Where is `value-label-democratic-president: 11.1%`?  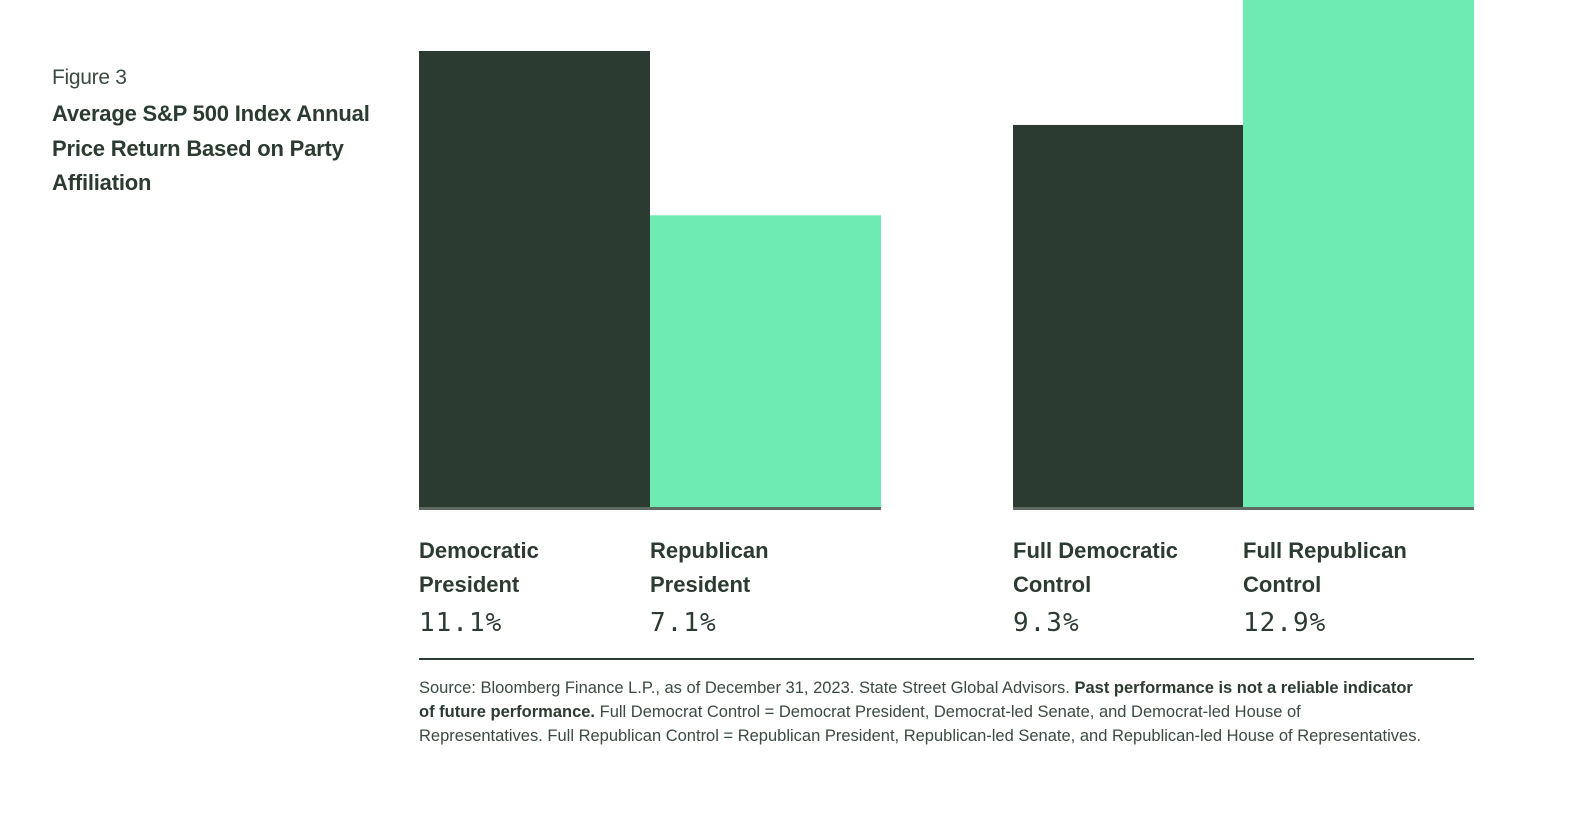 value-label-democratic-president: 11.1% is located at coordinates (461, 623).